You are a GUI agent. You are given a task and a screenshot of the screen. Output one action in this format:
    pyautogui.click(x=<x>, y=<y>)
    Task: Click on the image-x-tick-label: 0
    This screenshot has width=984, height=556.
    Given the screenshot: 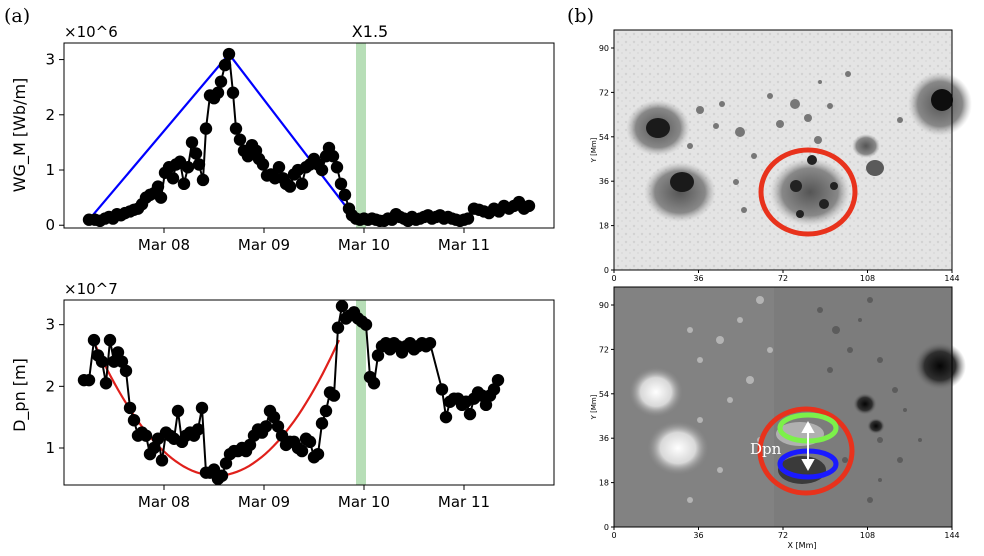 What is the action you would take?
    pyautogui.click(x=613, y=535)
    